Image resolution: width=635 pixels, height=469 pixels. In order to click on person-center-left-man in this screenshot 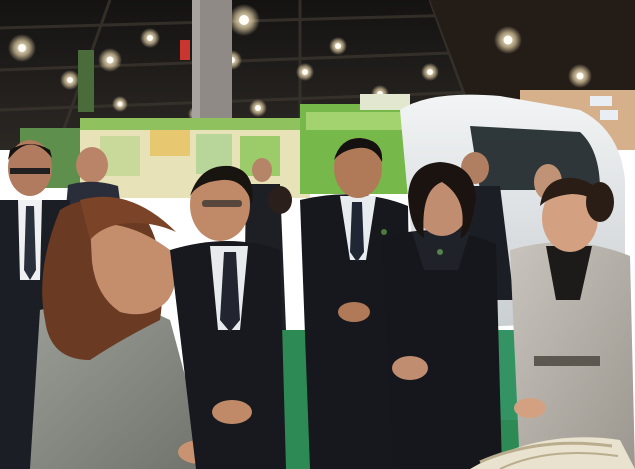, I will do `click(228, 317)`.